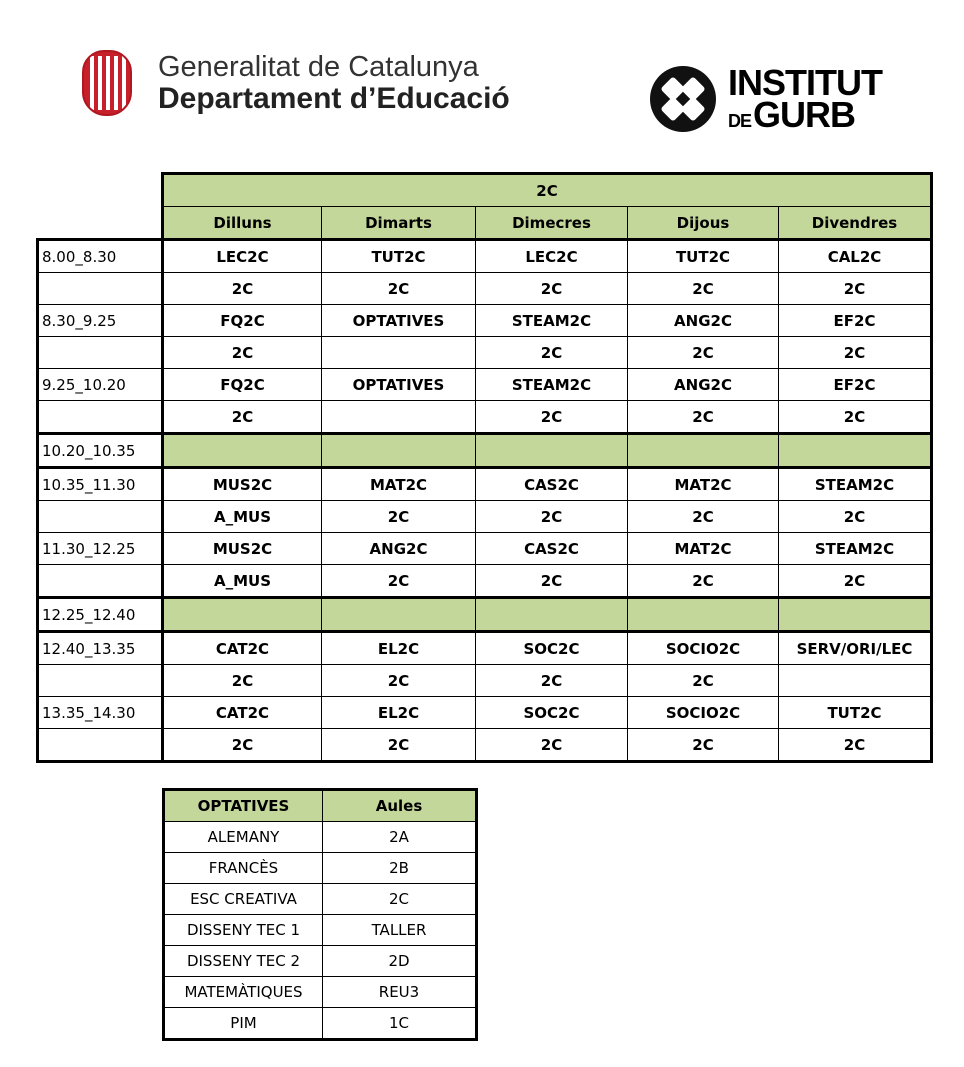 This screenshot has height=1067, width=964. I want to click on time-slot: 12.40_13.35, so click(100, 647).